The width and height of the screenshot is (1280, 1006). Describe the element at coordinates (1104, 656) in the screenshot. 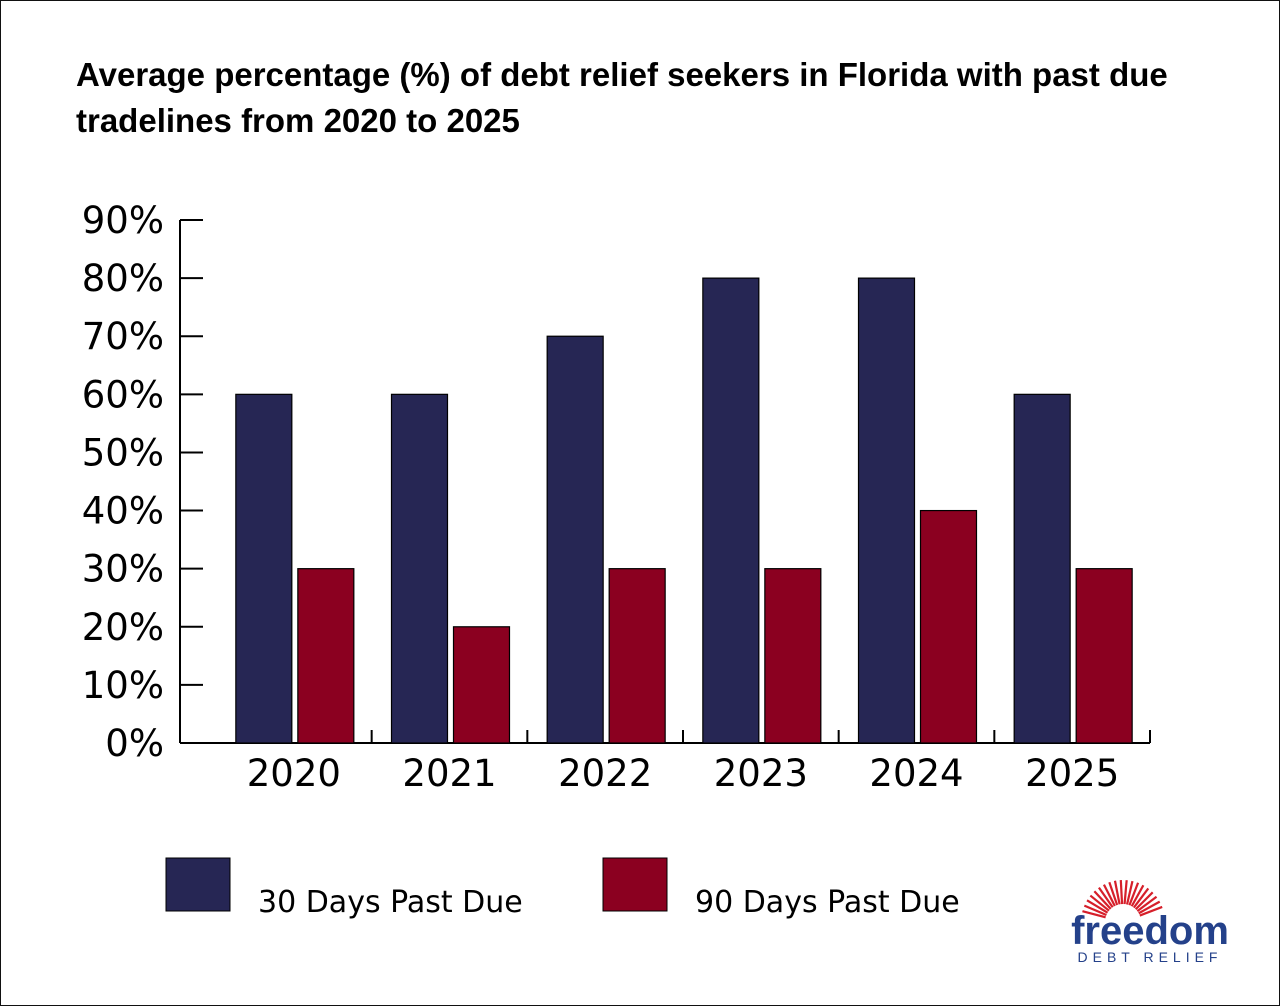

I see `bar-90-days-2025` at that location.